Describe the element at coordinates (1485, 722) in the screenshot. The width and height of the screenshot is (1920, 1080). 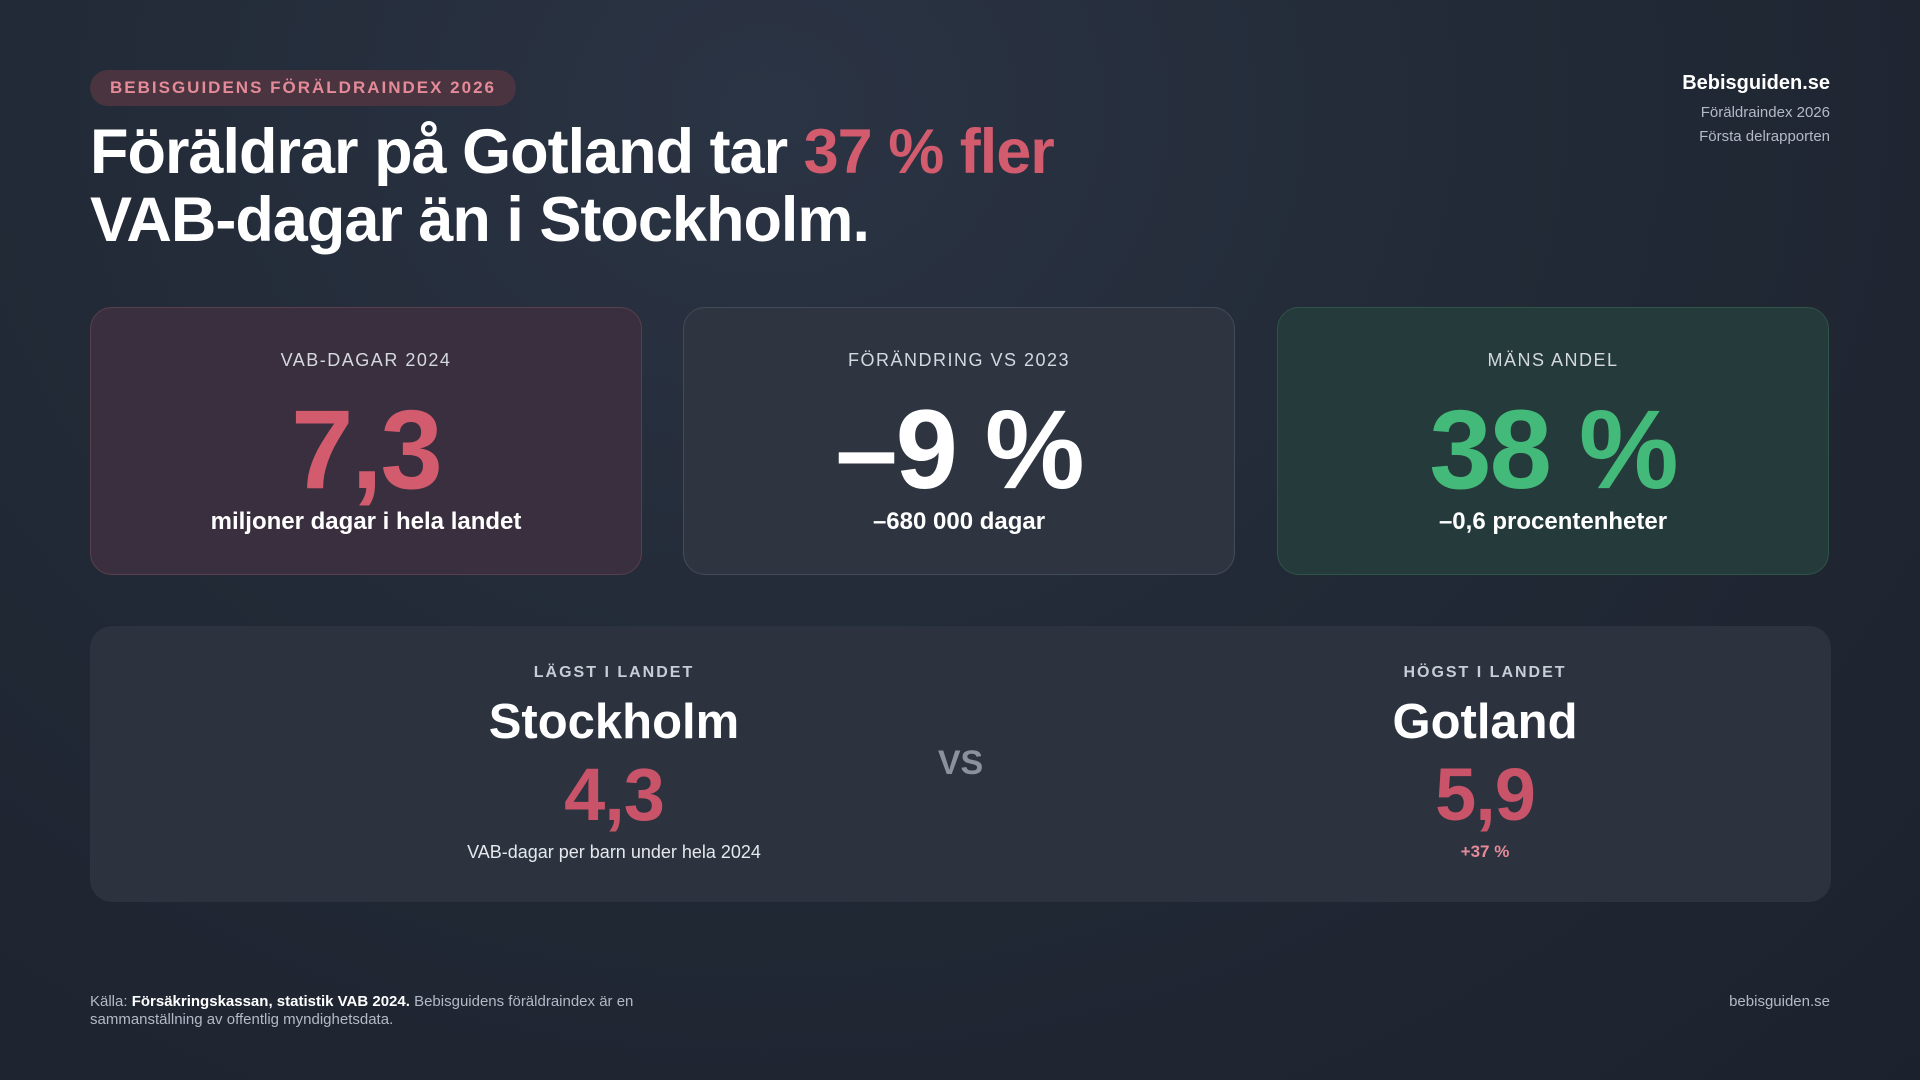
I see `highest-region-name: Gotland` at that location.